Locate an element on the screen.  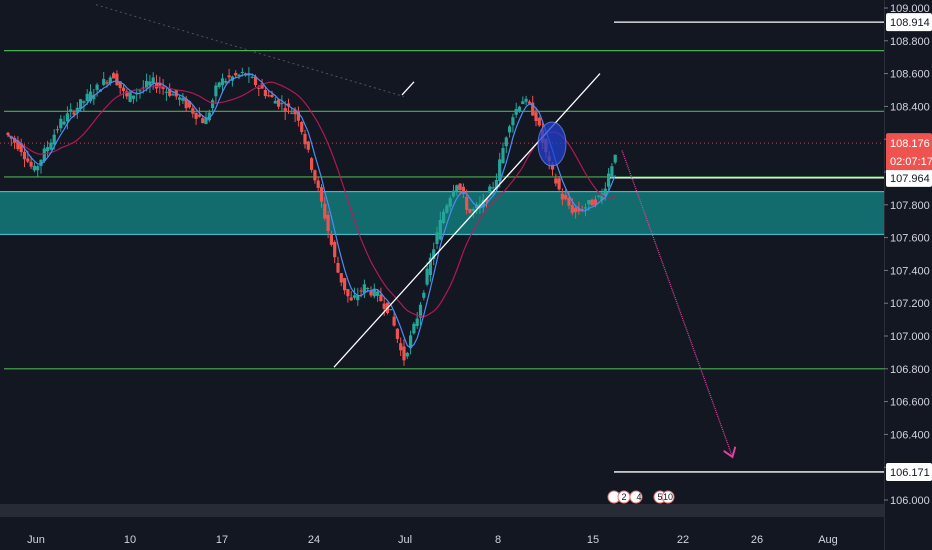
x-tick-label: Aug is located at coordinates (828, 540).